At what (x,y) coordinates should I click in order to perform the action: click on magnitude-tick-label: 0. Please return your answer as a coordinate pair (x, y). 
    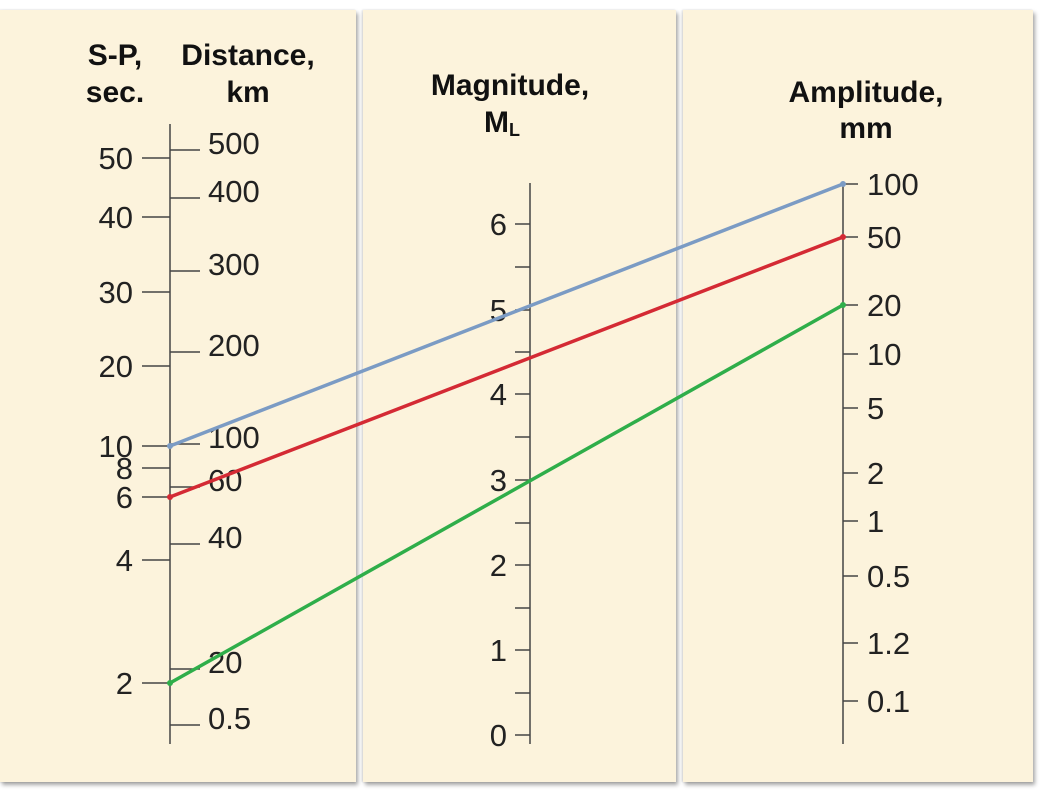
    Looking at the image, I should click on (498, 735).